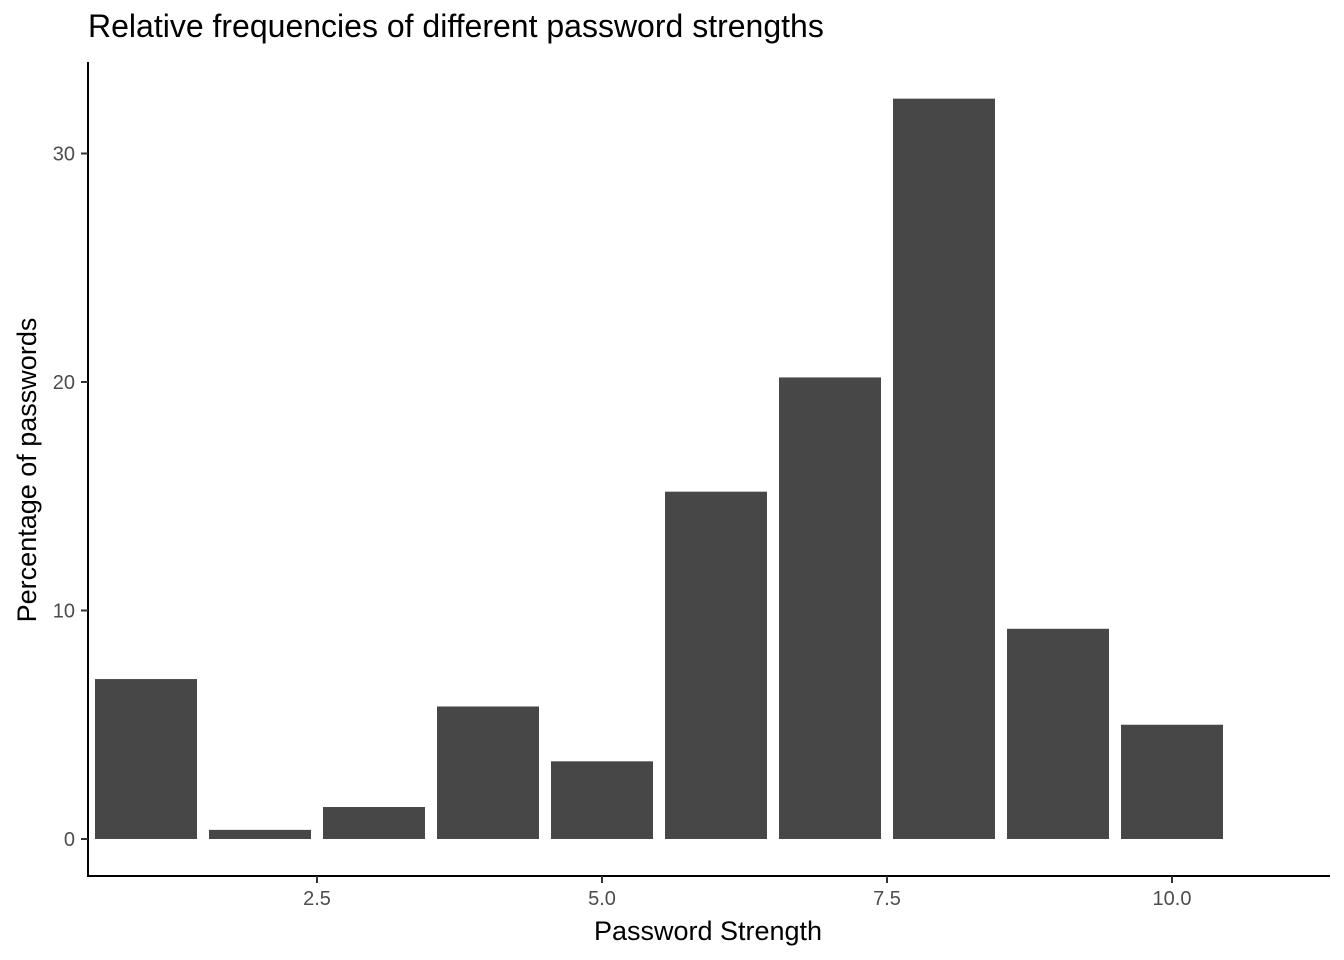 The width and height of the screenshot is (1344, 960). Describe the element at coordinates (64, 612) in the screenshot. I see `y-tick-label: 10` at that location.